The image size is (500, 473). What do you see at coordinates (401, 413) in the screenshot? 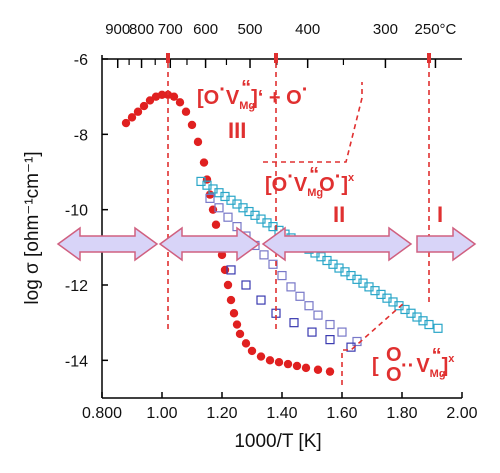
I see `x-tick-label: 1.80` at bounding box center [401, 413].